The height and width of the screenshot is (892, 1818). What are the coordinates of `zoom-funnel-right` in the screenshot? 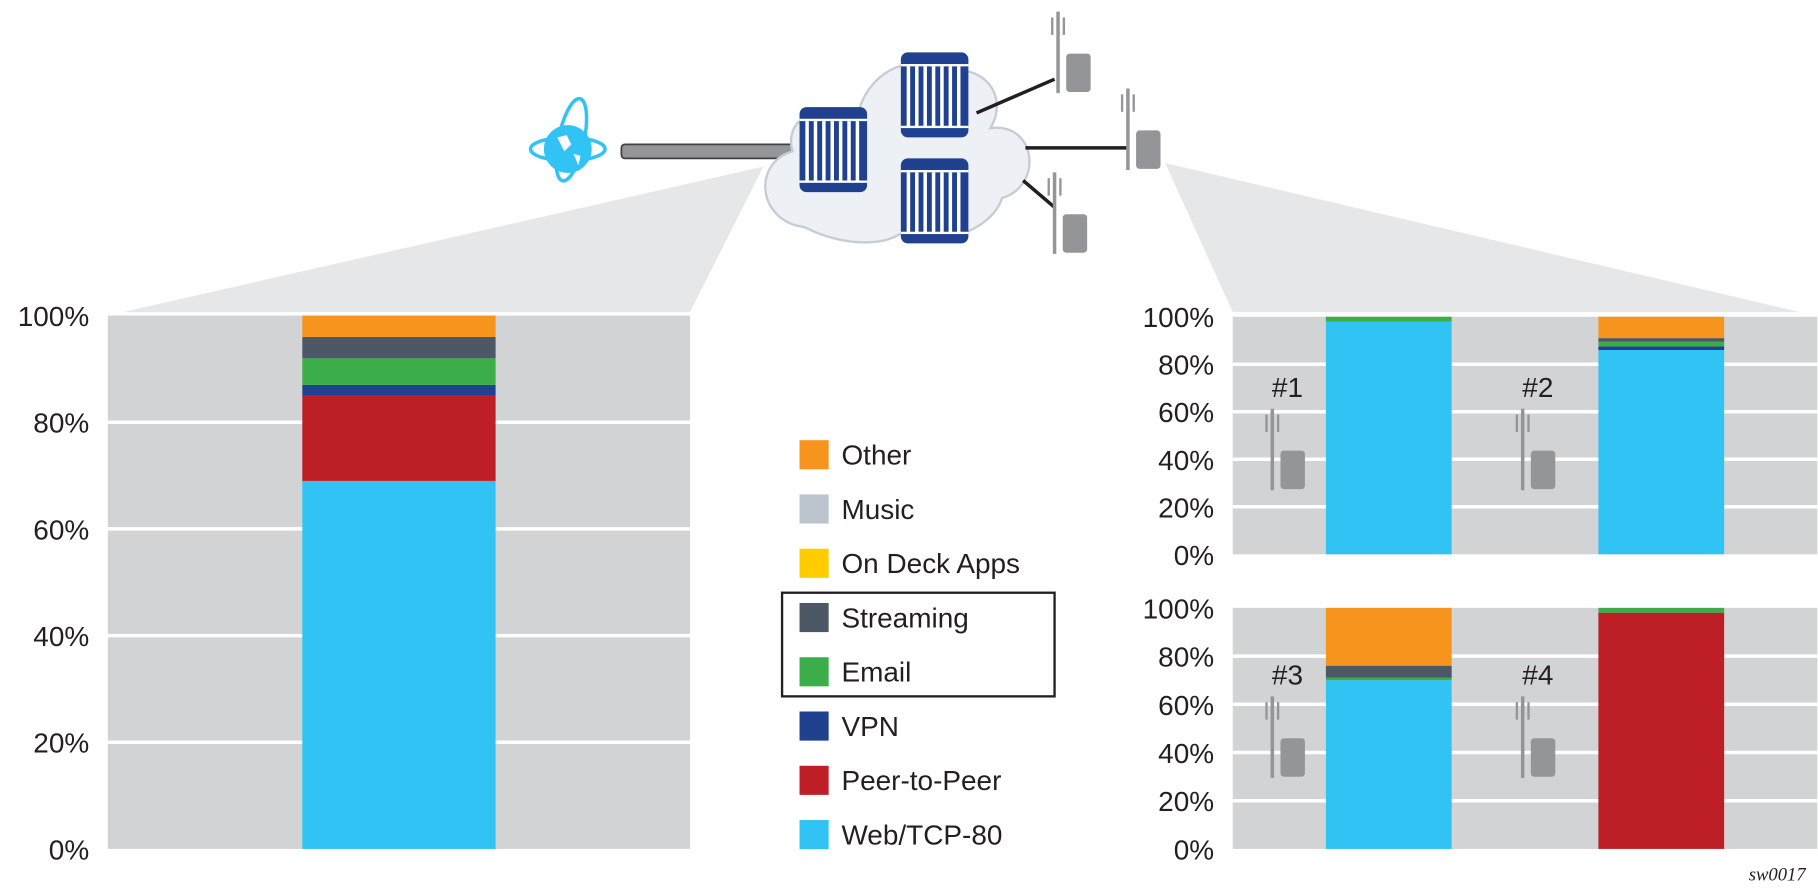 It's located at (1482, 238).